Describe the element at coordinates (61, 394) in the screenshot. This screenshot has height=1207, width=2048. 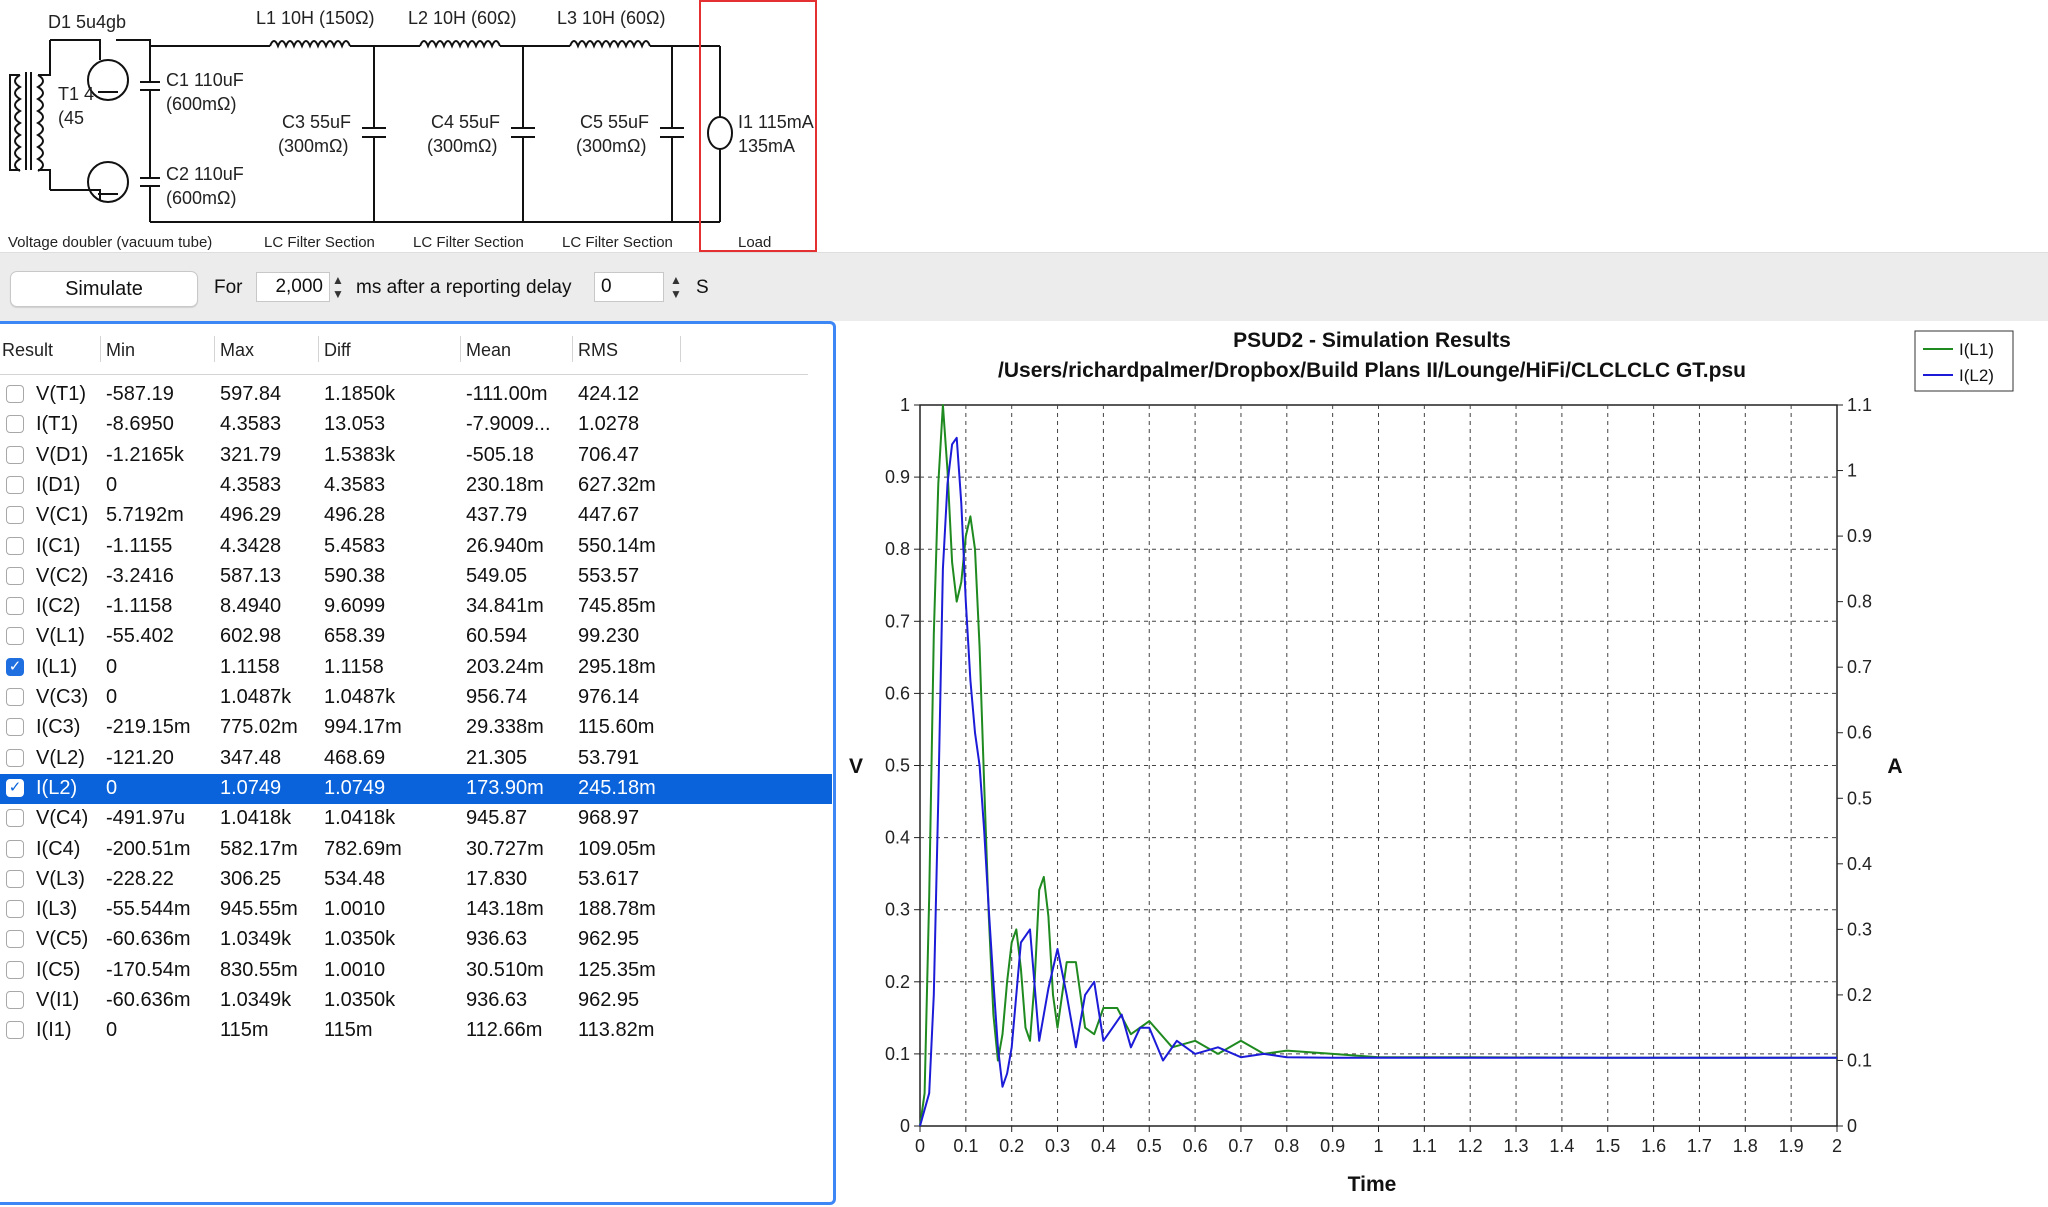
I see `cell-name: V(T1)` at that location.